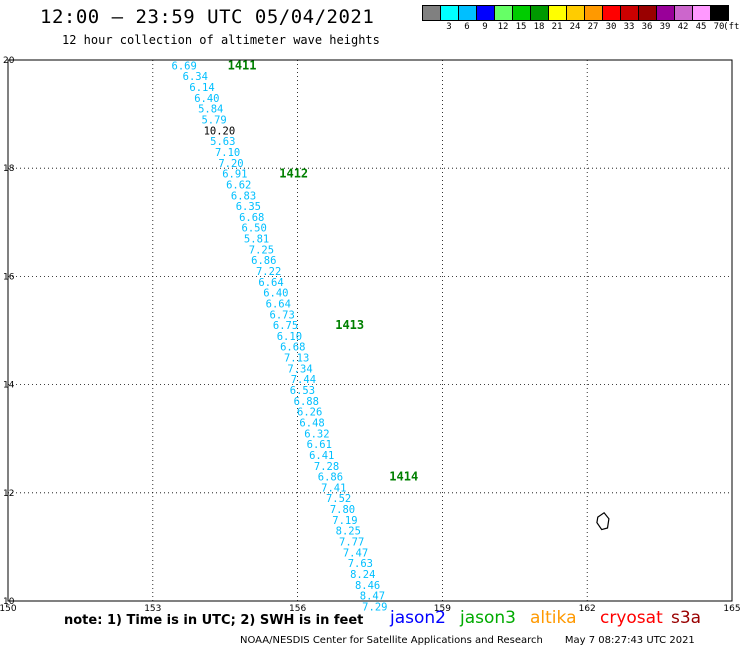  What do you see at coordinates (184, 66) in the screenshot?
I see `swh-label: 6.69` at bounding box center [184, 66].